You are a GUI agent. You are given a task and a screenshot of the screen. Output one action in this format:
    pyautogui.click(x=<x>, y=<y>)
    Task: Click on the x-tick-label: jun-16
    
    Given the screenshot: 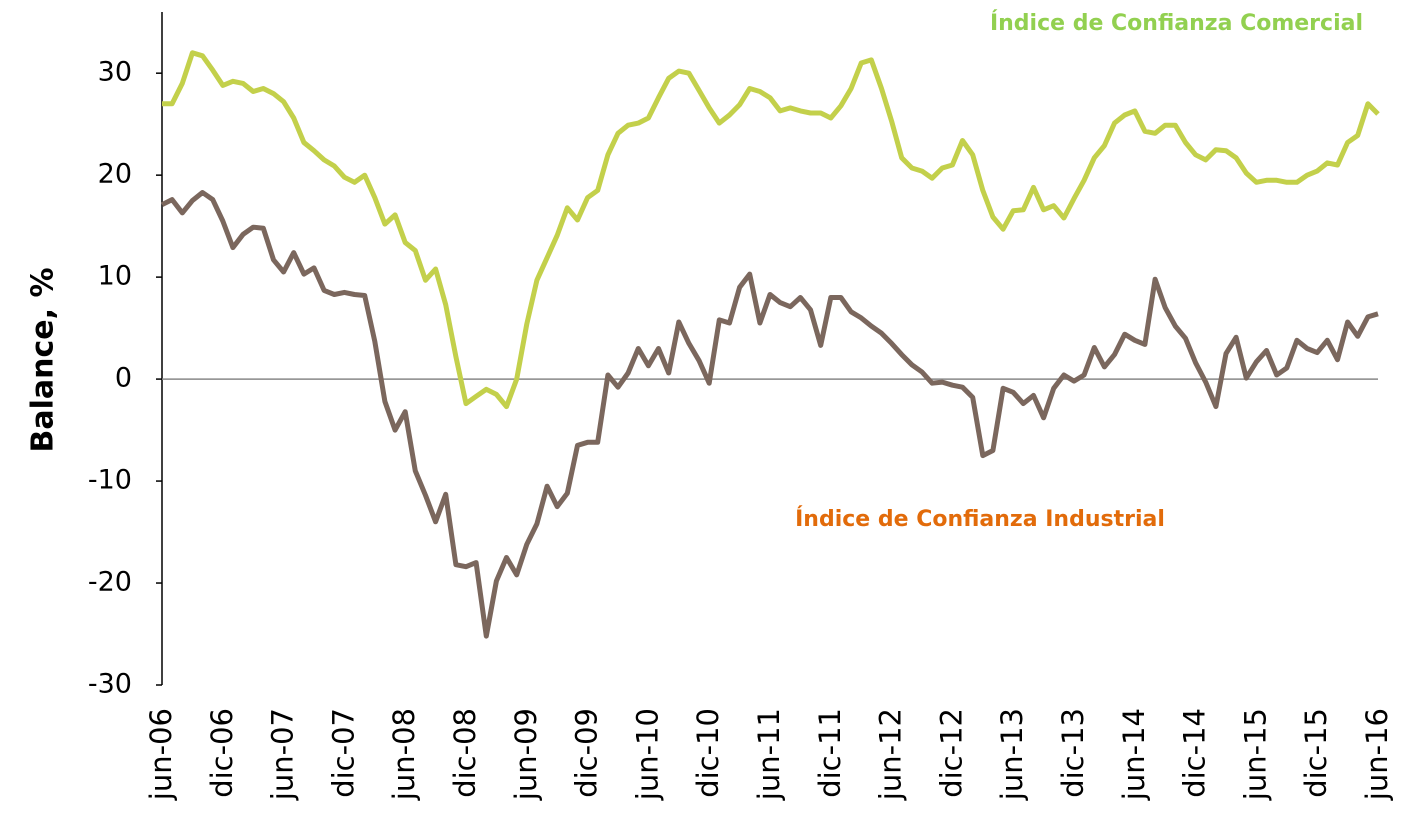 What is the action you would take?
    pyautogui.click(x=1377, y=754)
    